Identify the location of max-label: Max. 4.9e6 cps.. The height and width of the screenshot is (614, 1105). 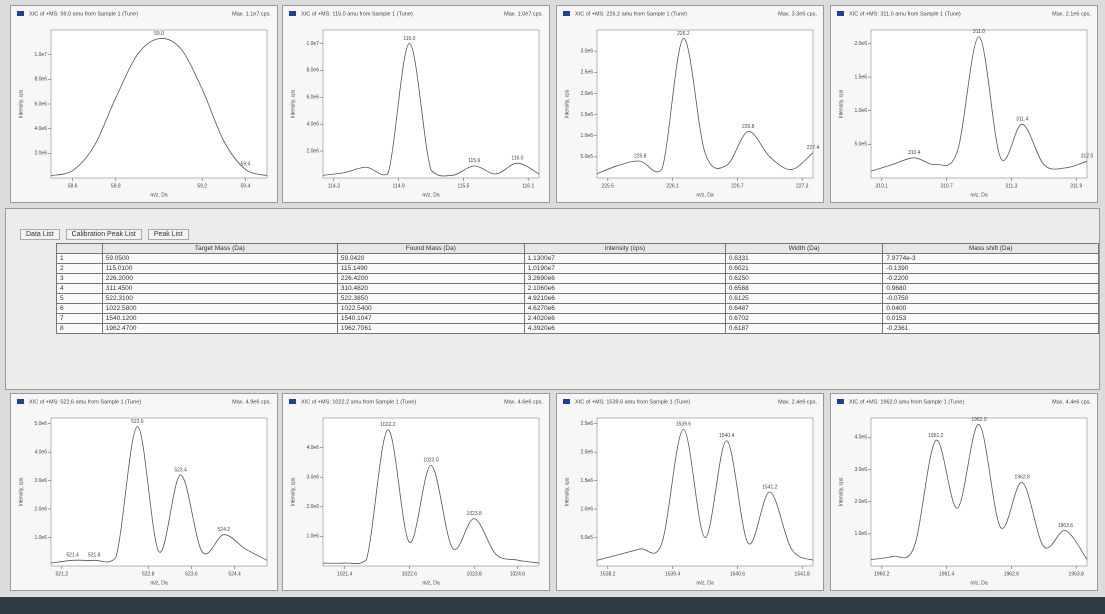
(251, 402).